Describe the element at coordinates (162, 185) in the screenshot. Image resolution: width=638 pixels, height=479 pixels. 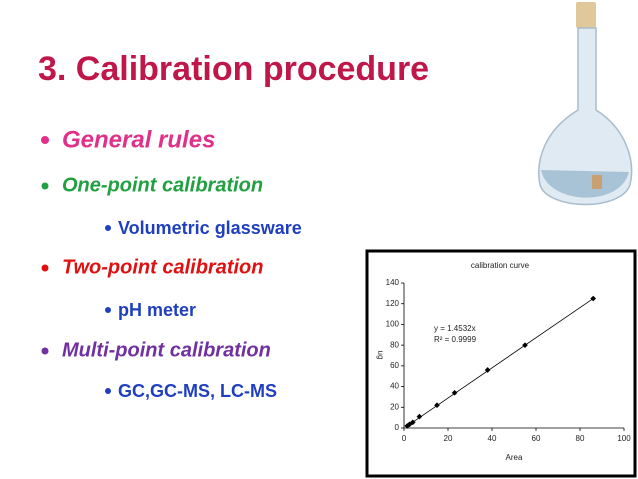
I see `bullet-text: One-point calibration` at that location.